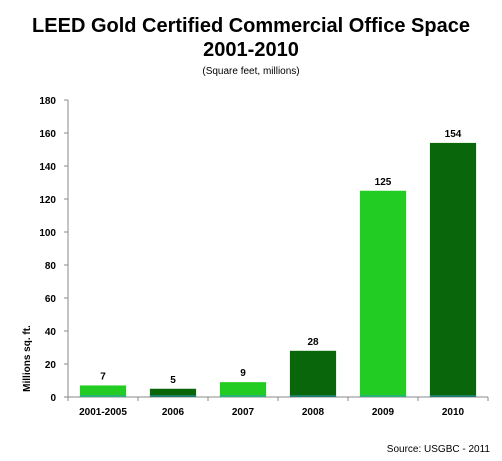 The width and height of the screenshot is (502, 461). I want to click on bar-2006, so click(173, 392).